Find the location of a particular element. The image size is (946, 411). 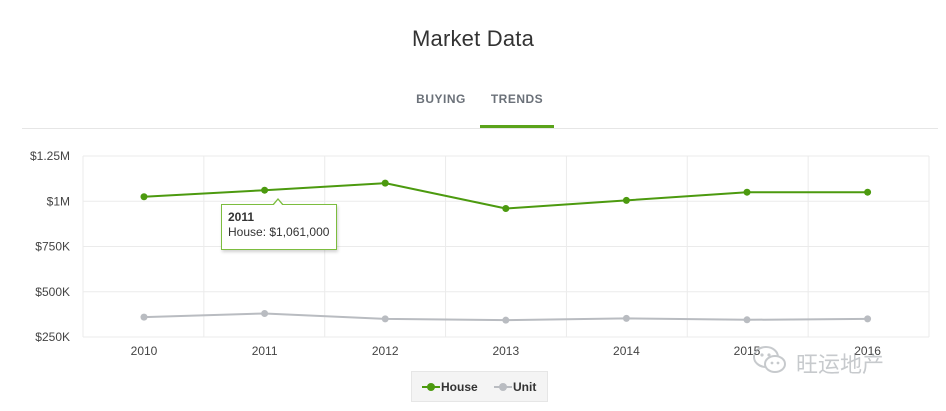

y-tick-label: $1M is located at coordinates (58, 201).